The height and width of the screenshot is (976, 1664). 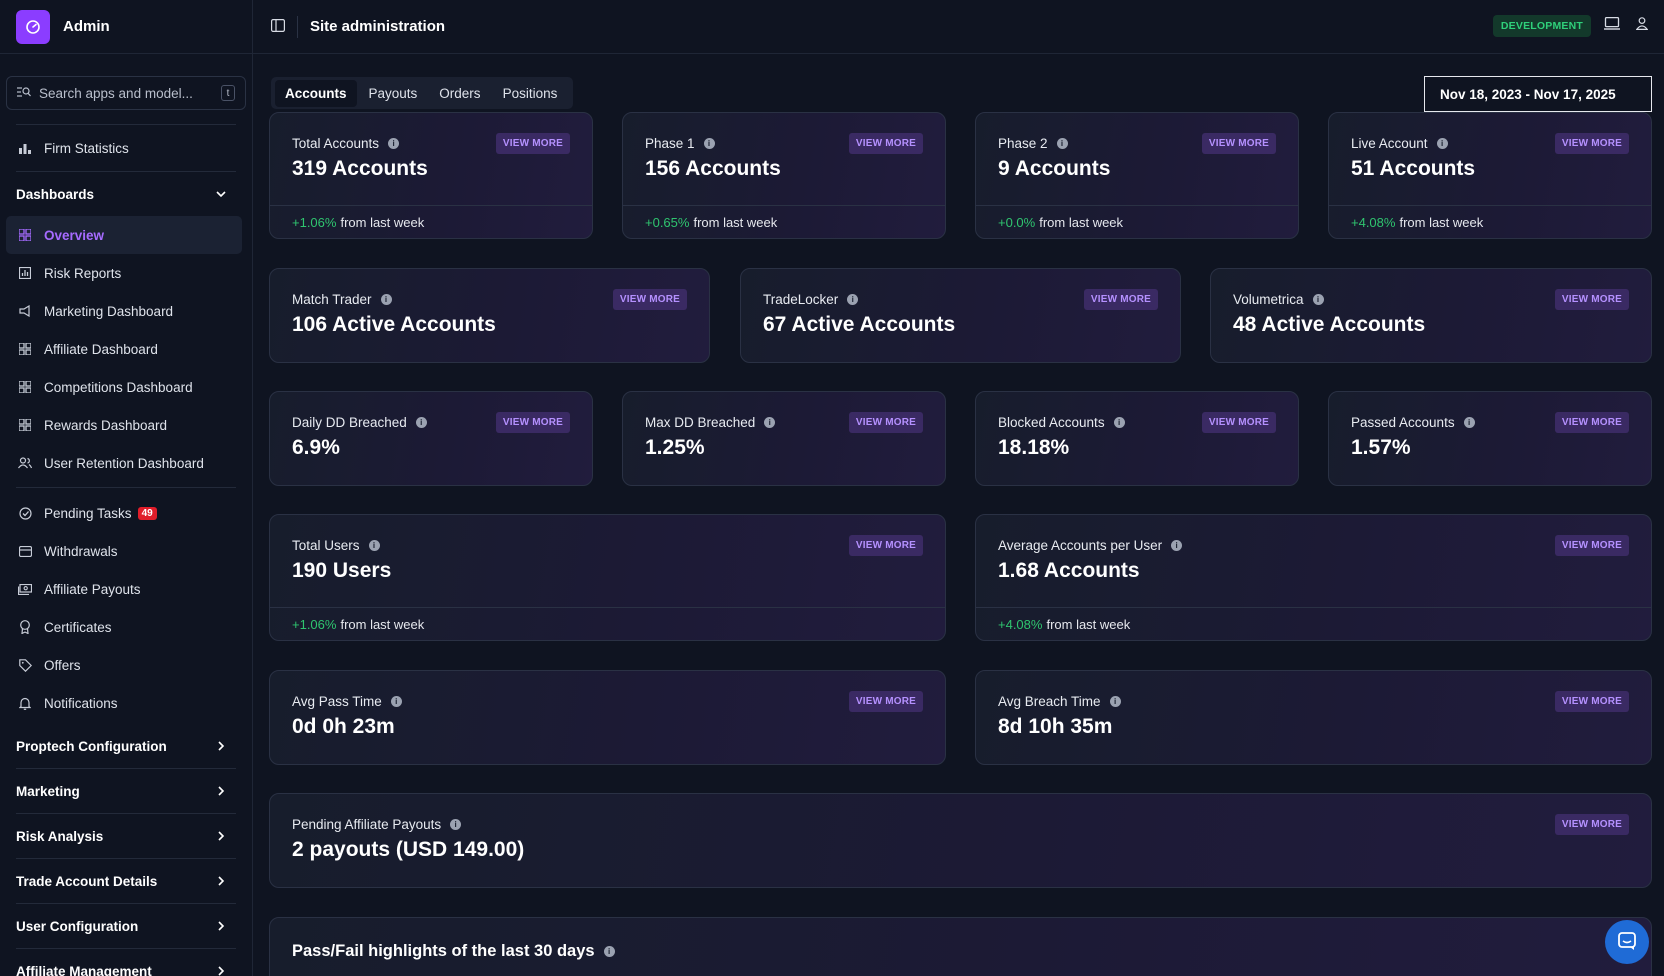 I want to click on monitor-icon, so click(x=1612, y=24).